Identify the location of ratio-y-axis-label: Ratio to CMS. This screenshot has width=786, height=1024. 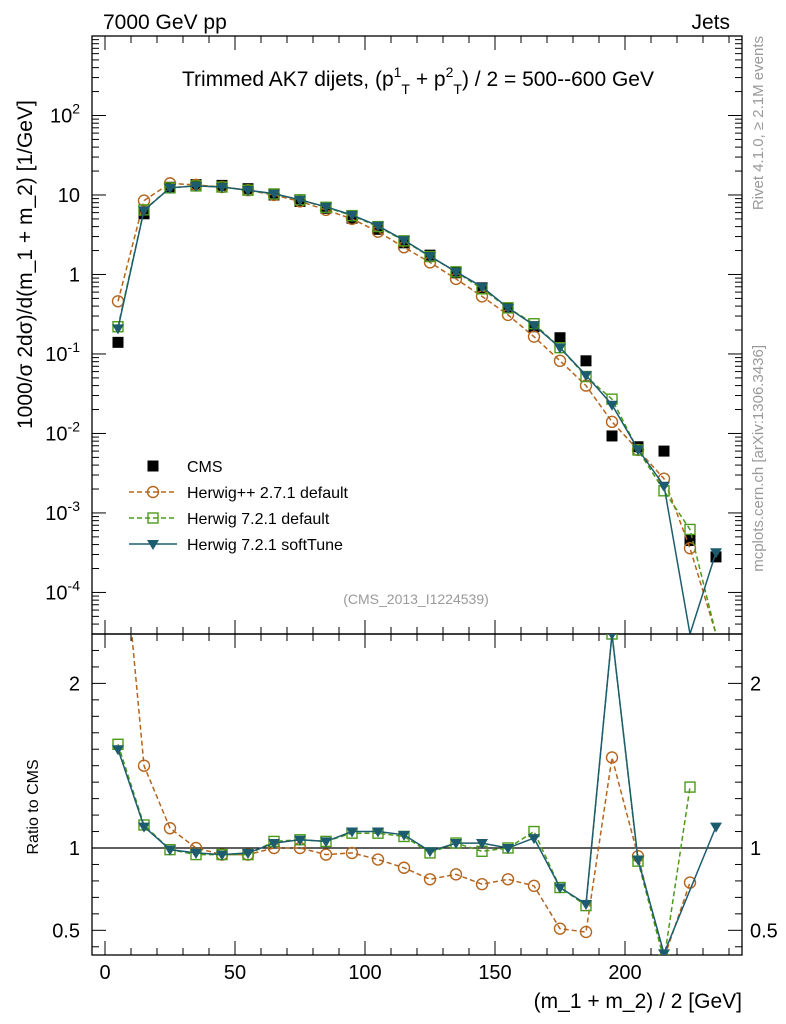
(33, 806).